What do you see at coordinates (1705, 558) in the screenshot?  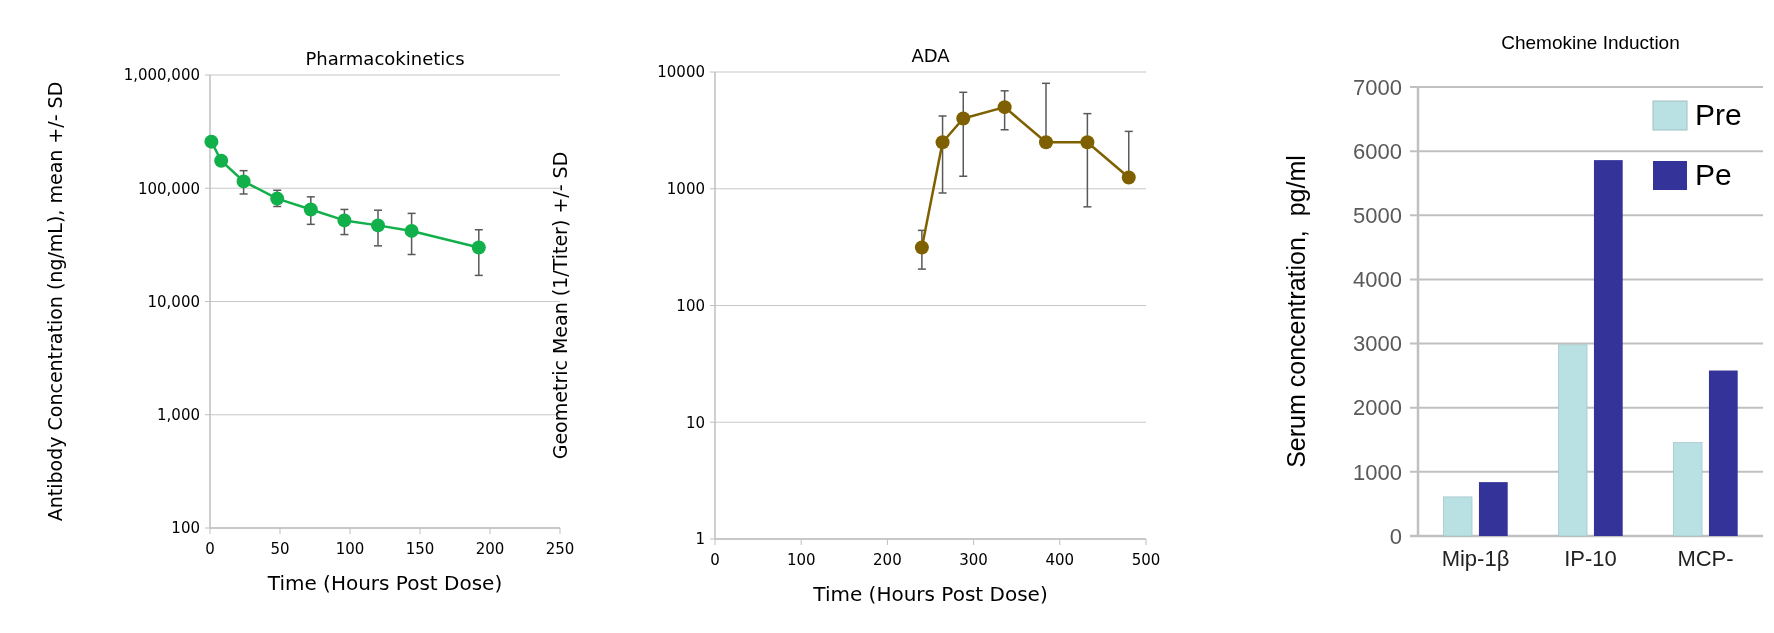 I see `x-tick-label: MCP-` at bounding box center [1705, 558].